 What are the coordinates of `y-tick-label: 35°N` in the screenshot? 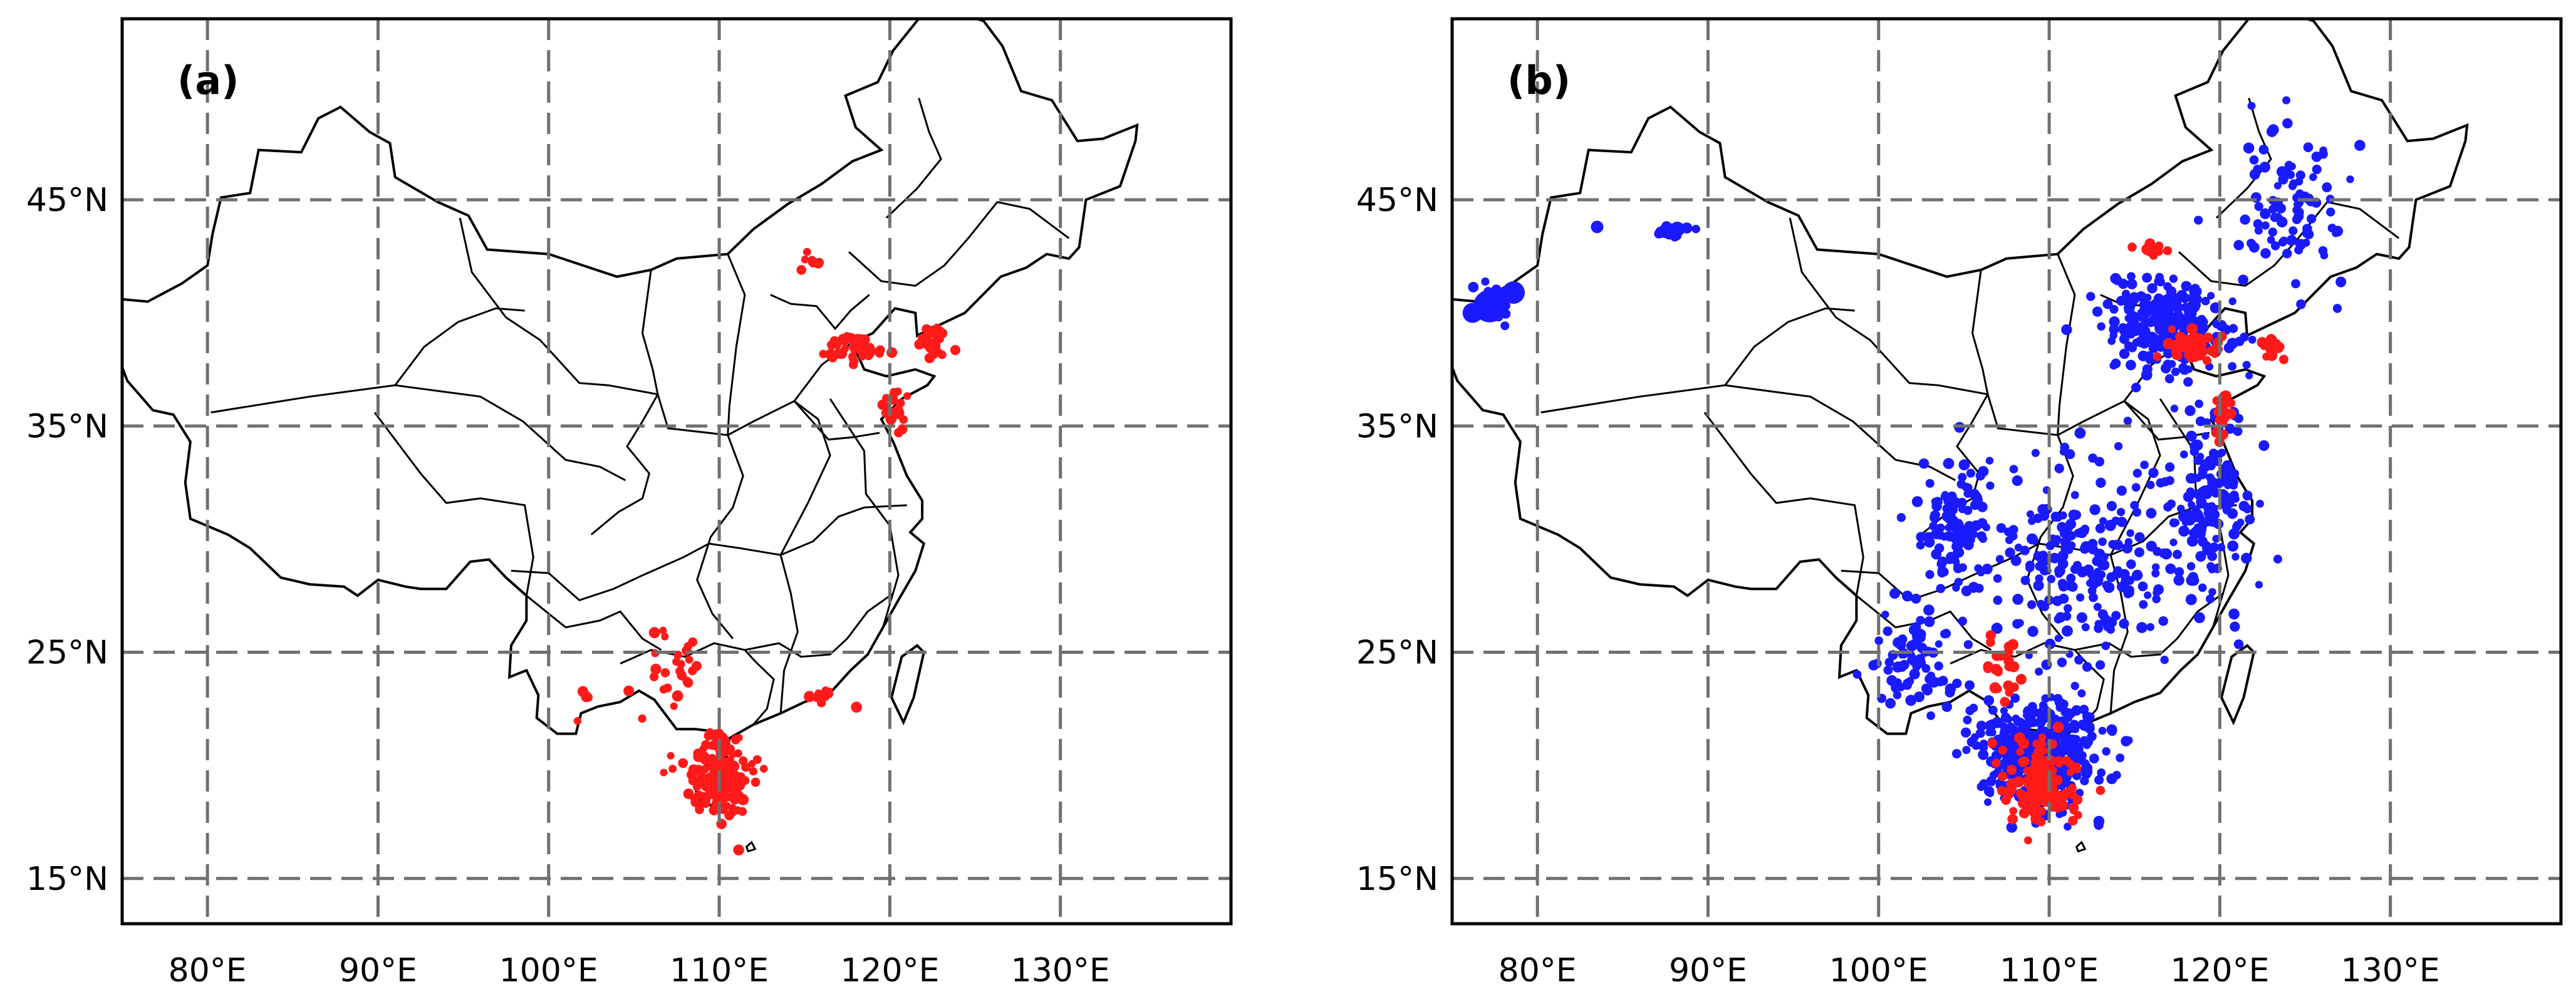 It's located at (1397, 426).